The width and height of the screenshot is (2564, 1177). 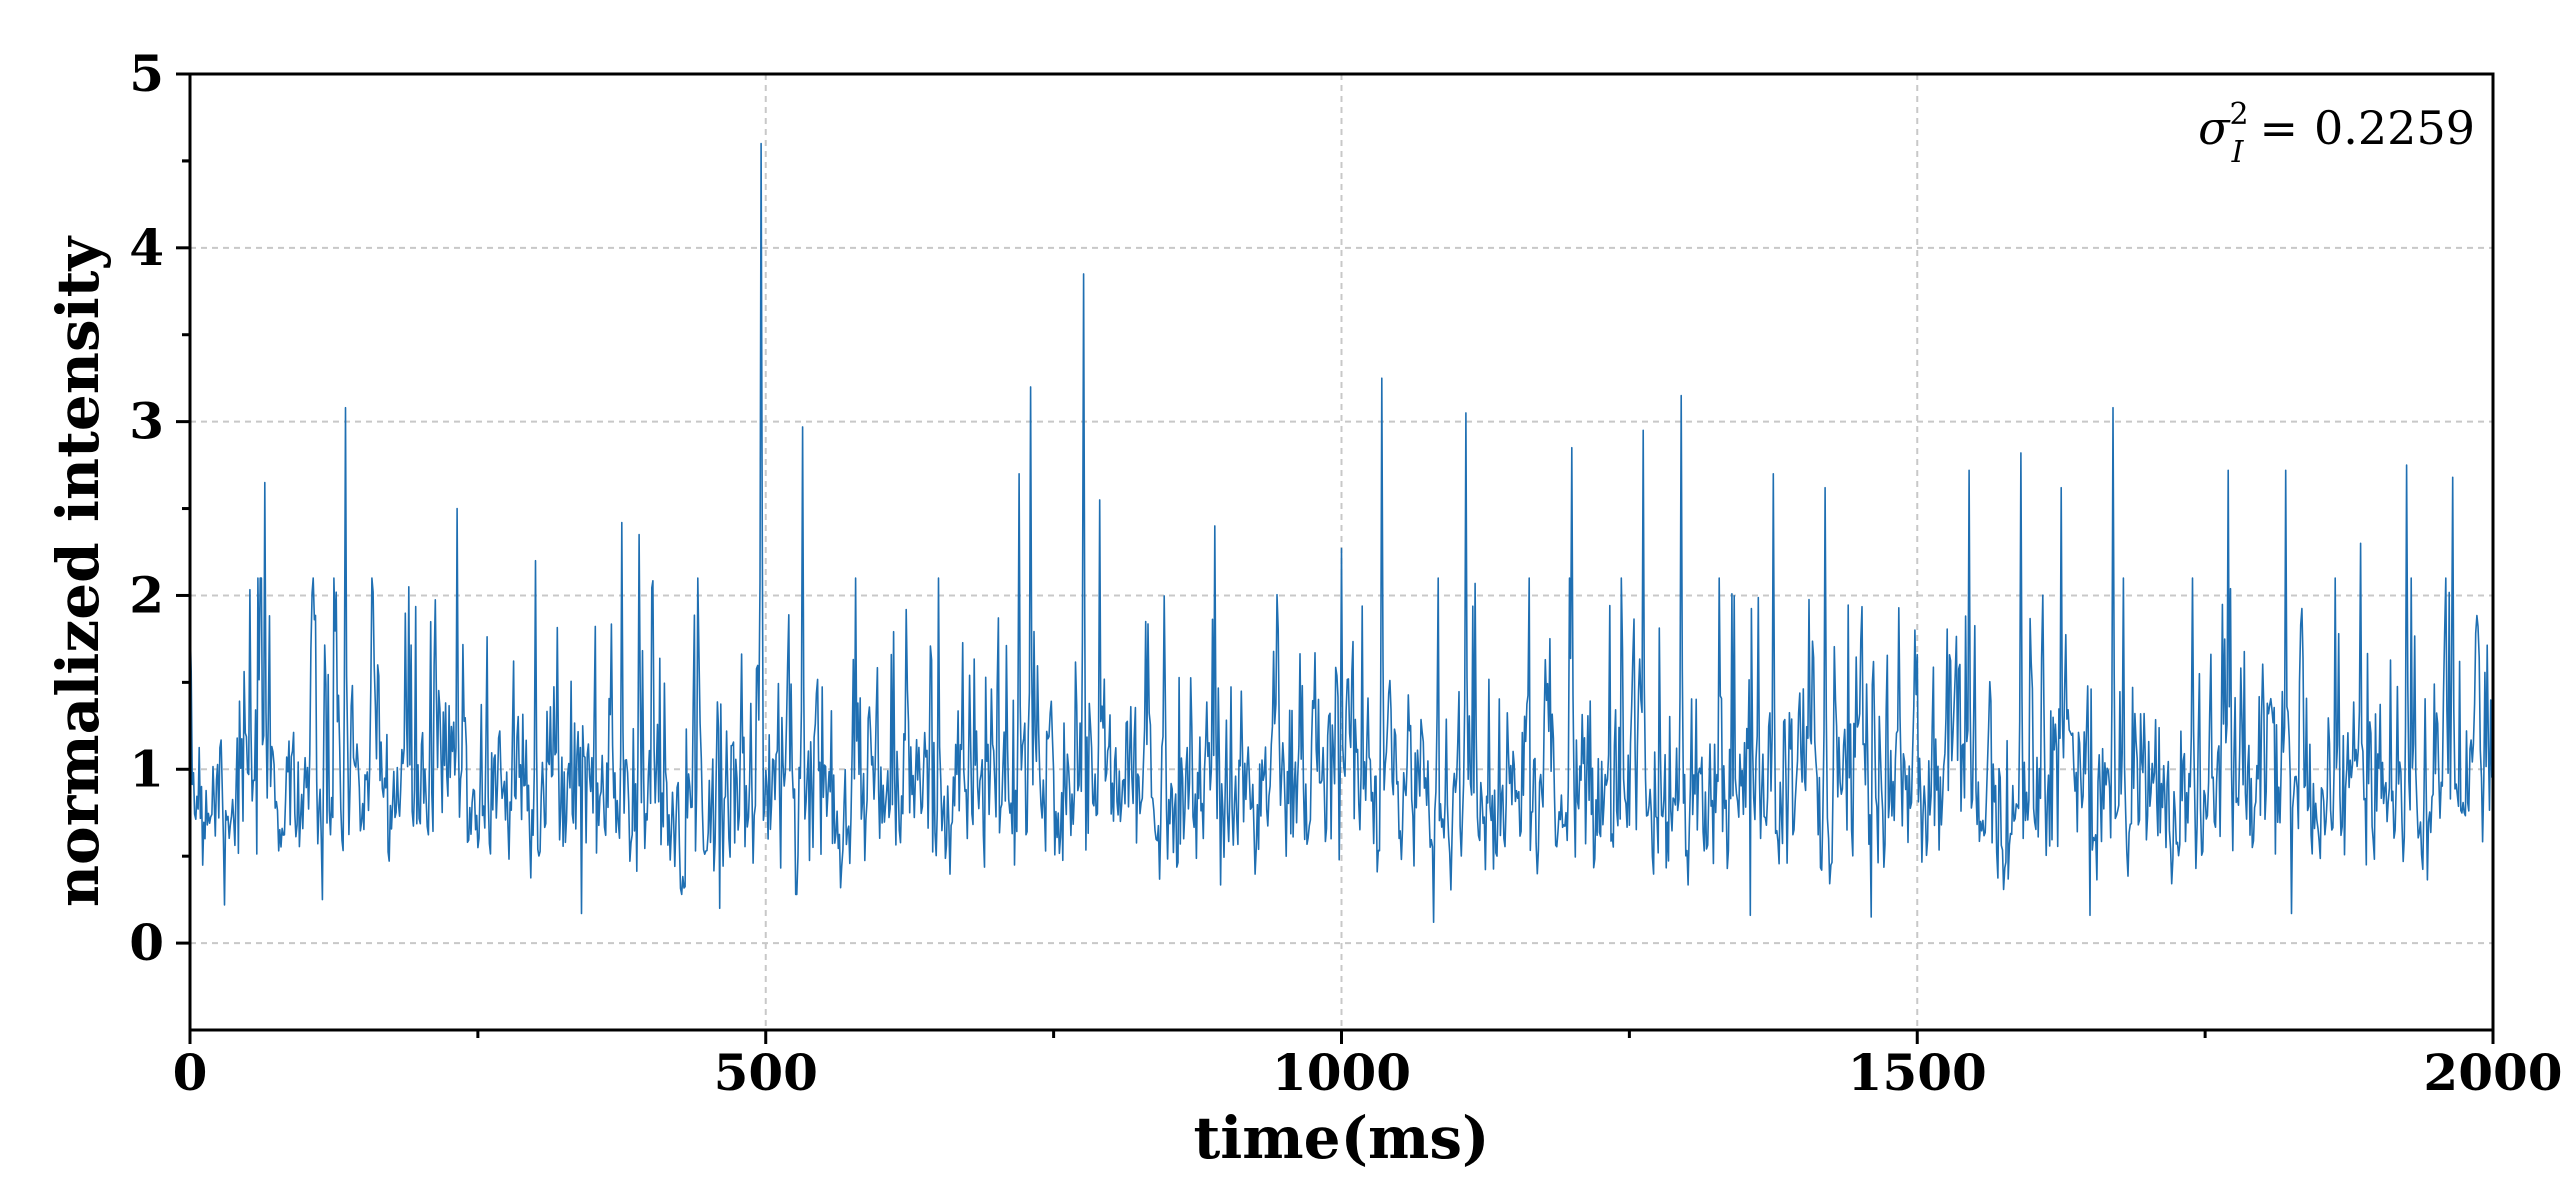 What do you see at coordinates (146, 247) in the screenshot?
I see `y-tick-label: 4` at bounding box center [146, 247].